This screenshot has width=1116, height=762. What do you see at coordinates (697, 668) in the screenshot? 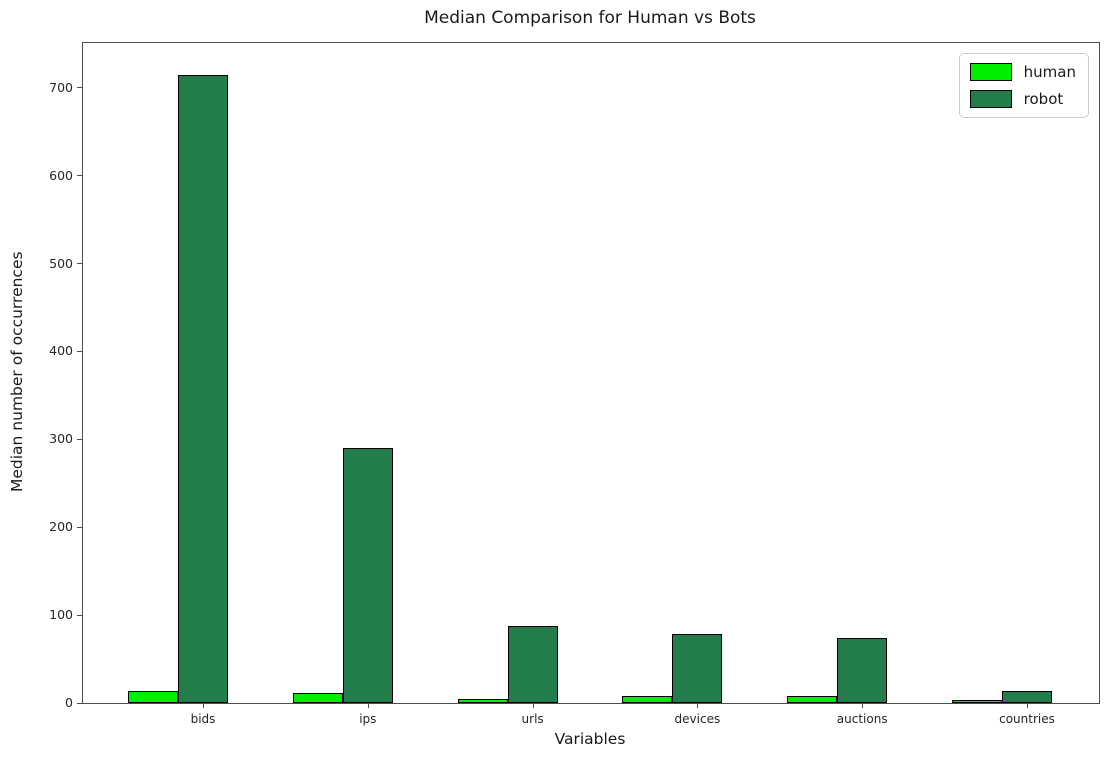
I see `bar-robot-devices` at bounding box center [697, 668].